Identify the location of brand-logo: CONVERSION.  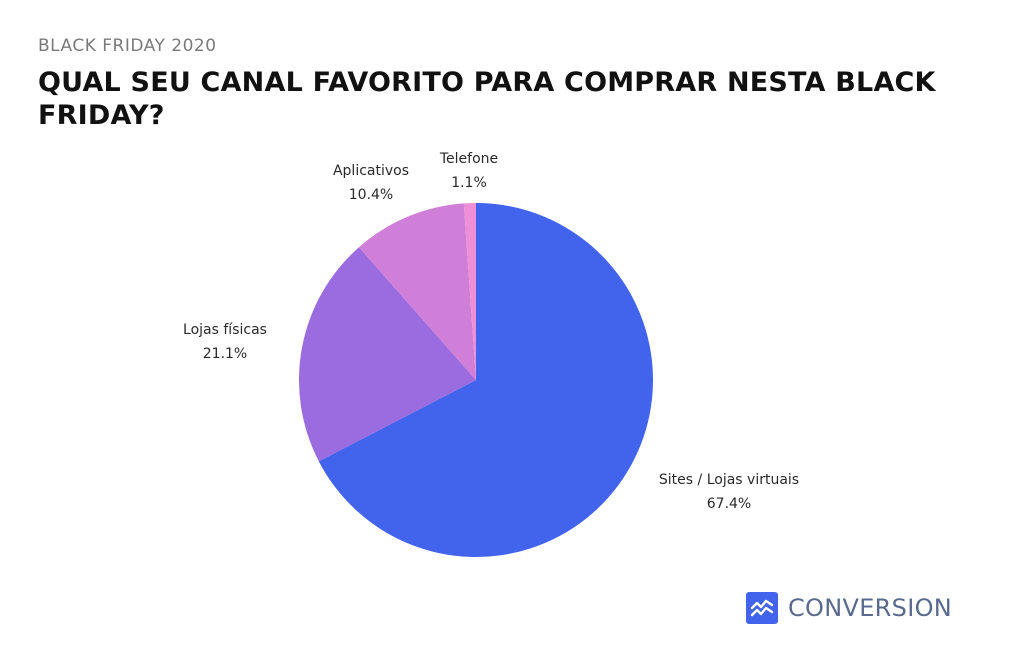
(849, 608).